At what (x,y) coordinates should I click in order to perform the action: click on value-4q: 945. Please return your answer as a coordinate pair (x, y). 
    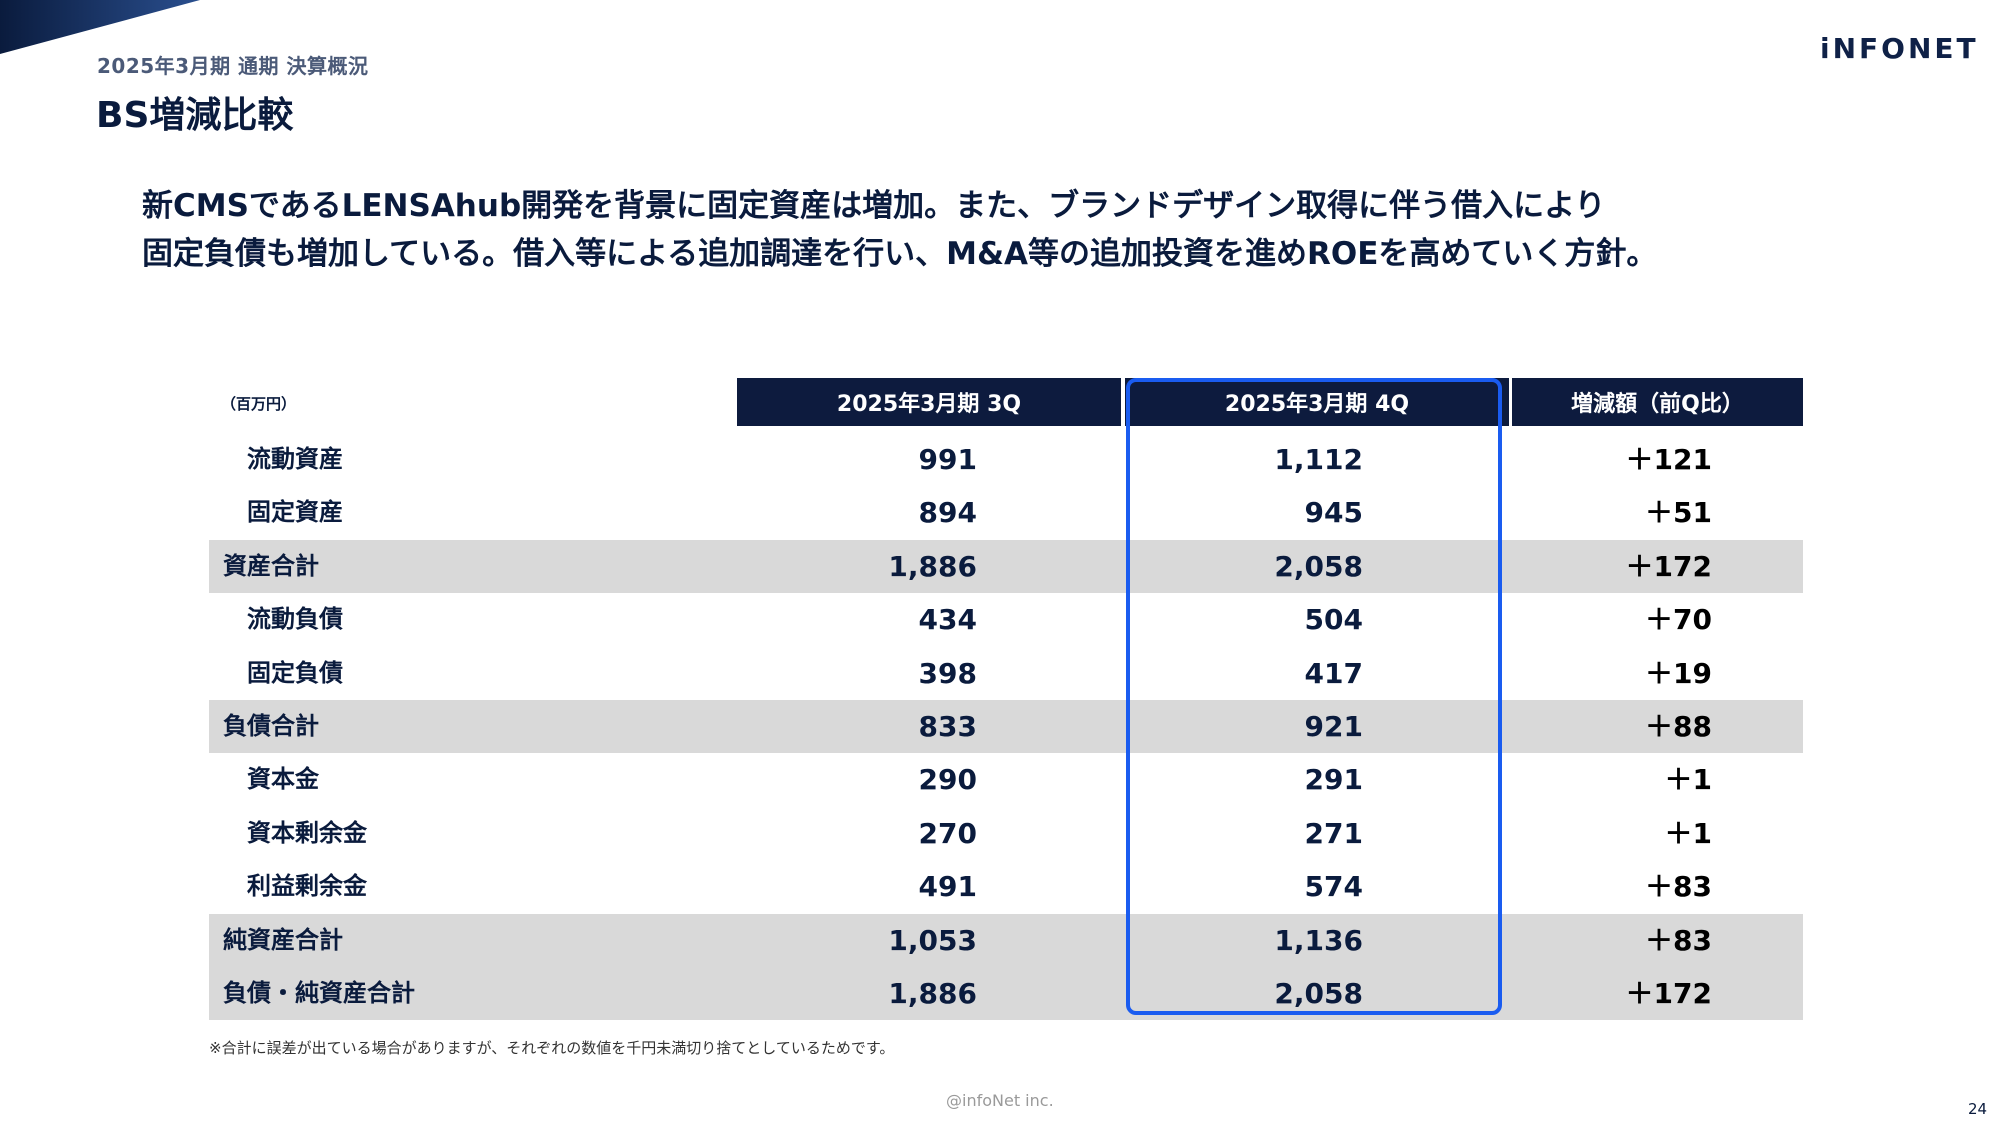
    Looking at the image, I should click on (1333, 513).